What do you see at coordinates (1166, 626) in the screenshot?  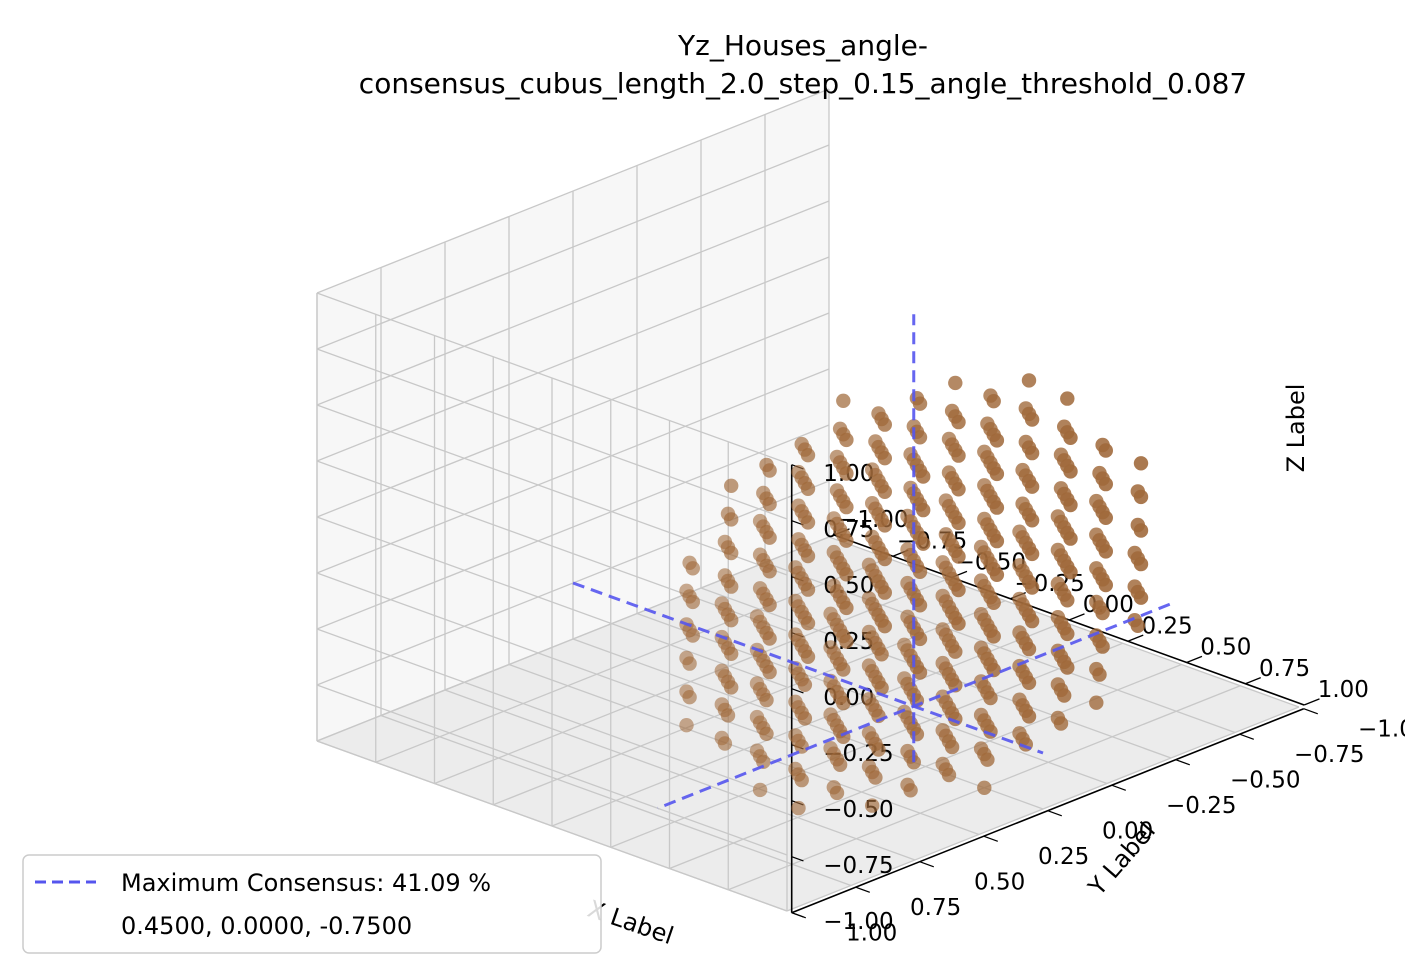 I see `x-tick-label: 0.25` at bounding box center [1166, 626].